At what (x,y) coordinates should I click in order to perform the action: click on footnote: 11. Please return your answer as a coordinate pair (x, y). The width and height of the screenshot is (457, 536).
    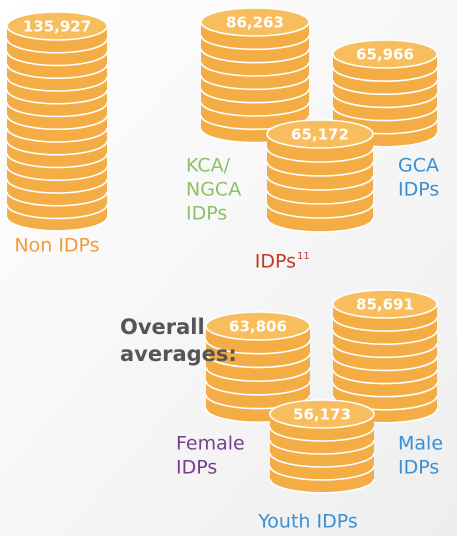
    Looking at the image, I should click on (303, 256).